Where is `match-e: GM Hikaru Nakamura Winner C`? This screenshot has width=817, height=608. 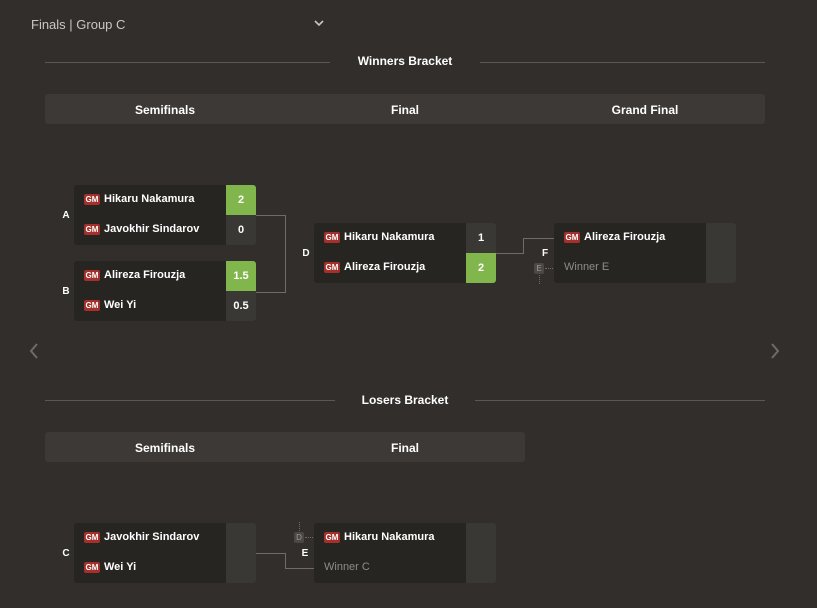
match-e: GM Hikaru Nakamura Winner C is located at coordinates (405, 553).